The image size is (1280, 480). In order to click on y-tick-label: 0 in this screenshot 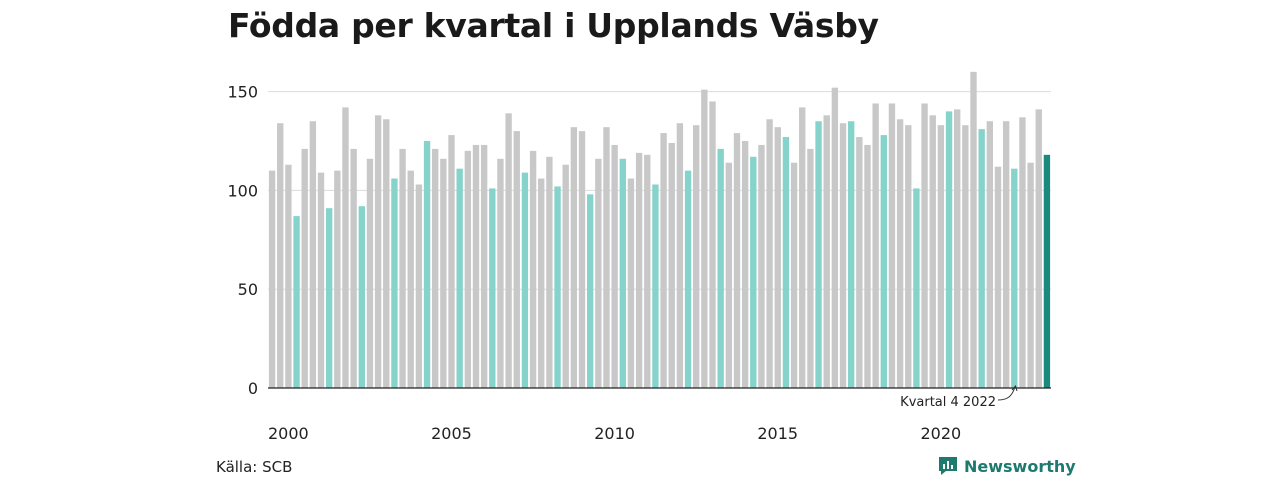, I will do `click(253, 388)`.